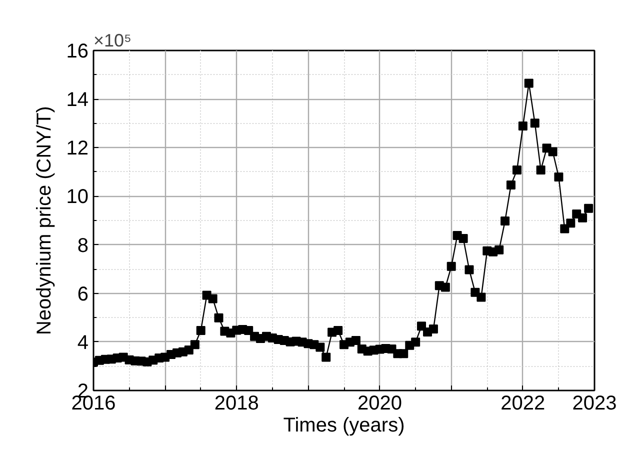 This screenshot has height=452, width=623. Describe the element at coordinates (236, 403) in the screenshot. I see `x-tick-label: 2018` at that location.